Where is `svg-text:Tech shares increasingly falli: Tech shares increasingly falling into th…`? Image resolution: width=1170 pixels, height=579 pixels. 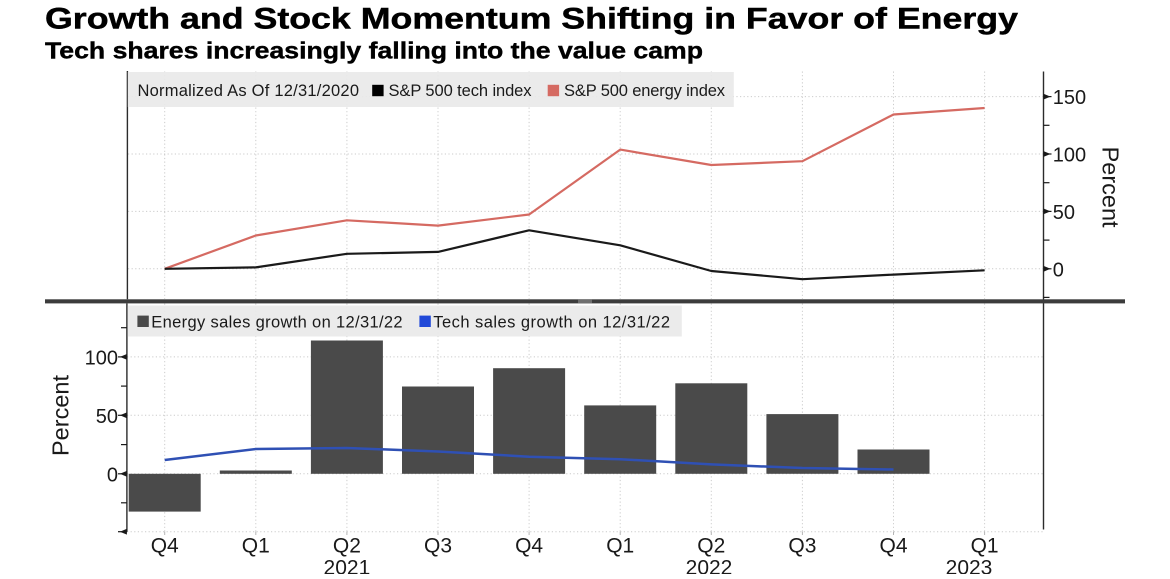 svg-text:Tech shares increasingly falli: Tech shares increasingly falling into th… is located at coordinates (374, 51).